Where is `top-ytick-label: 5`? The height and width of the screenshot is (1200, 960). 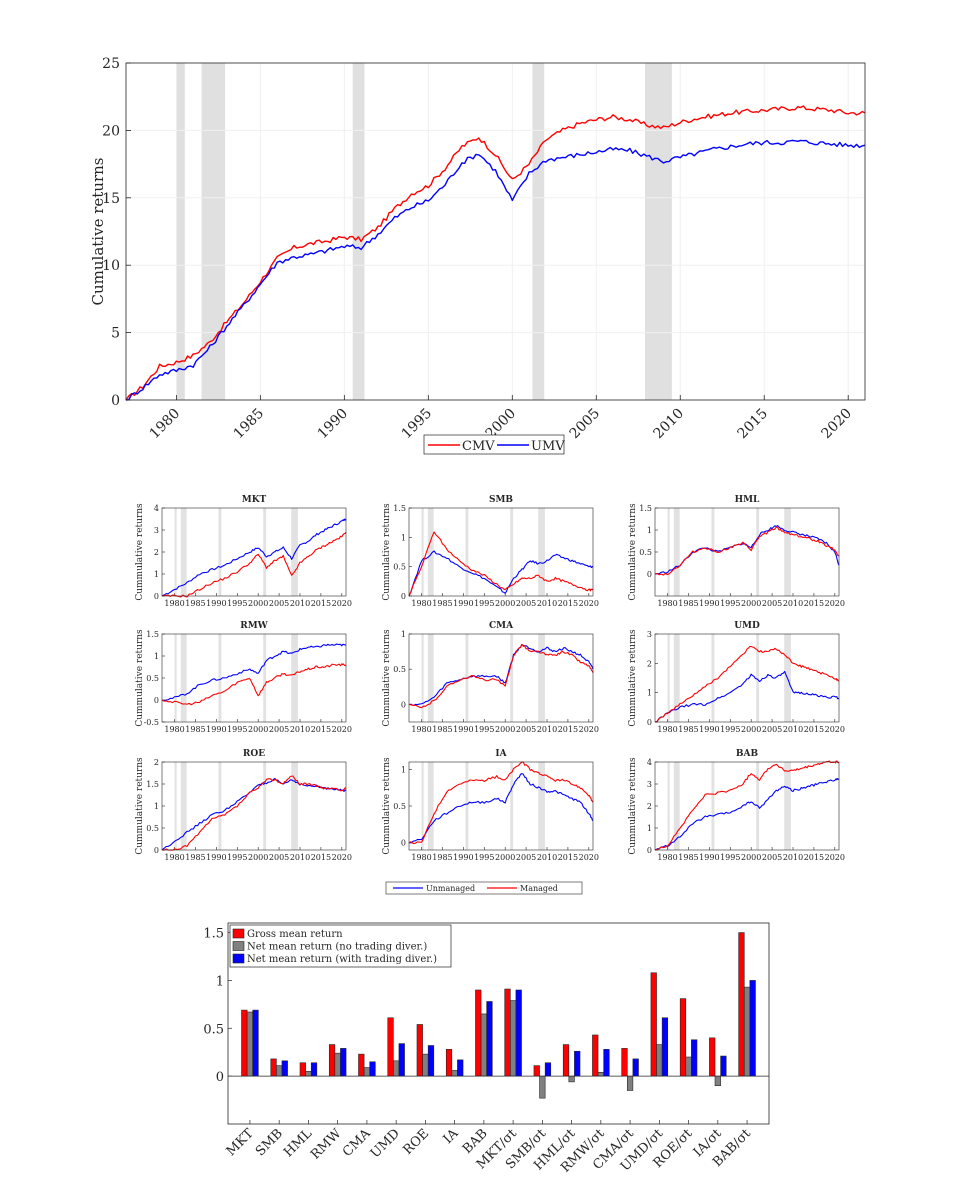 top-ytick-label: 5 is located at coordinates (115, 334).